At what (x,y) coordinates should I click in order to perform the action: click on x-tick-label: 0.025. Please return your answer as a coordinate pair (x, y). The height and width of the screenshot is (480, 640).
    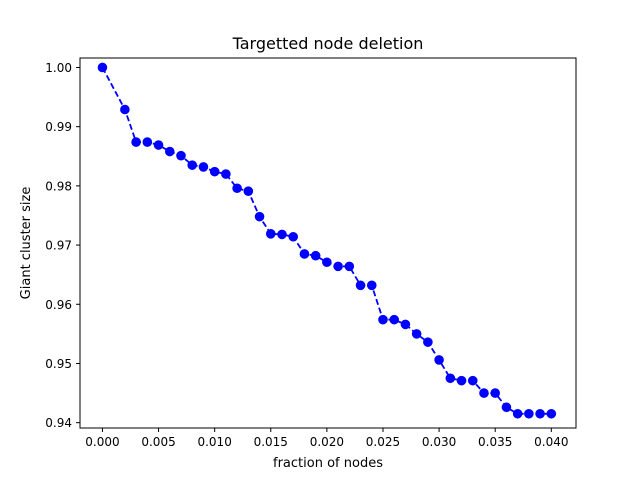
    Looking at the image, I should click on (383, 442).